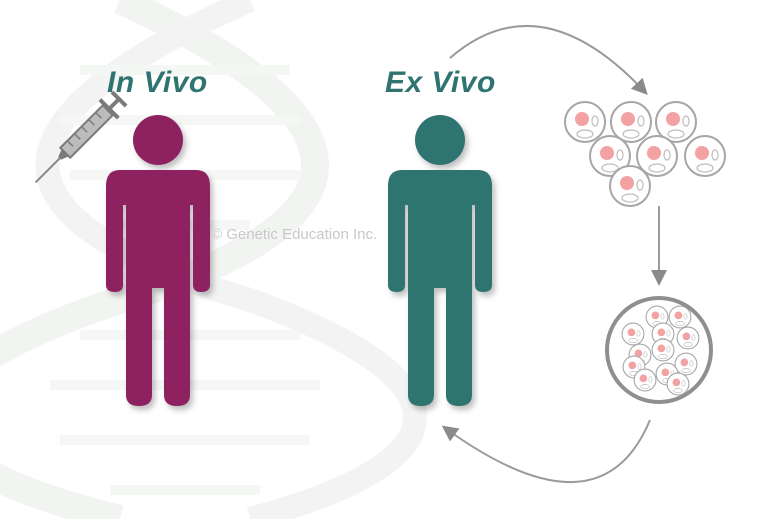  I want to click on ex-vivo-label: Ex Vivo, so click(440, 82).